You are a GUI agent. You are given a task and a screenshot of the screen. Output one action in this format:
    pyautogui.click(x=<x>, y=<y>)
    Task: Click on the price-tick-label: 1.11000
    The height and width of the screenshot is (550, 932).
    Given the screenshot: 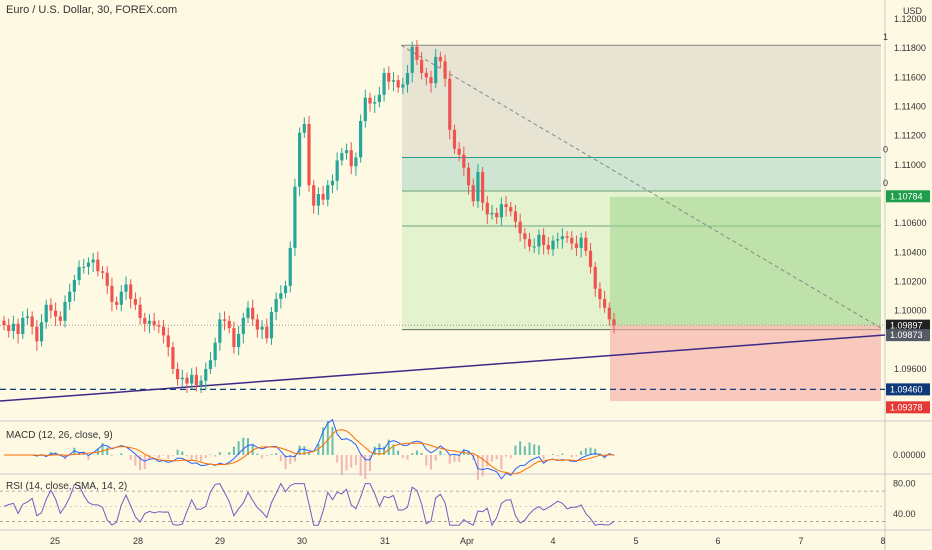 What is the action you would take?
    pyautogui.click(x=910, y=165)
    